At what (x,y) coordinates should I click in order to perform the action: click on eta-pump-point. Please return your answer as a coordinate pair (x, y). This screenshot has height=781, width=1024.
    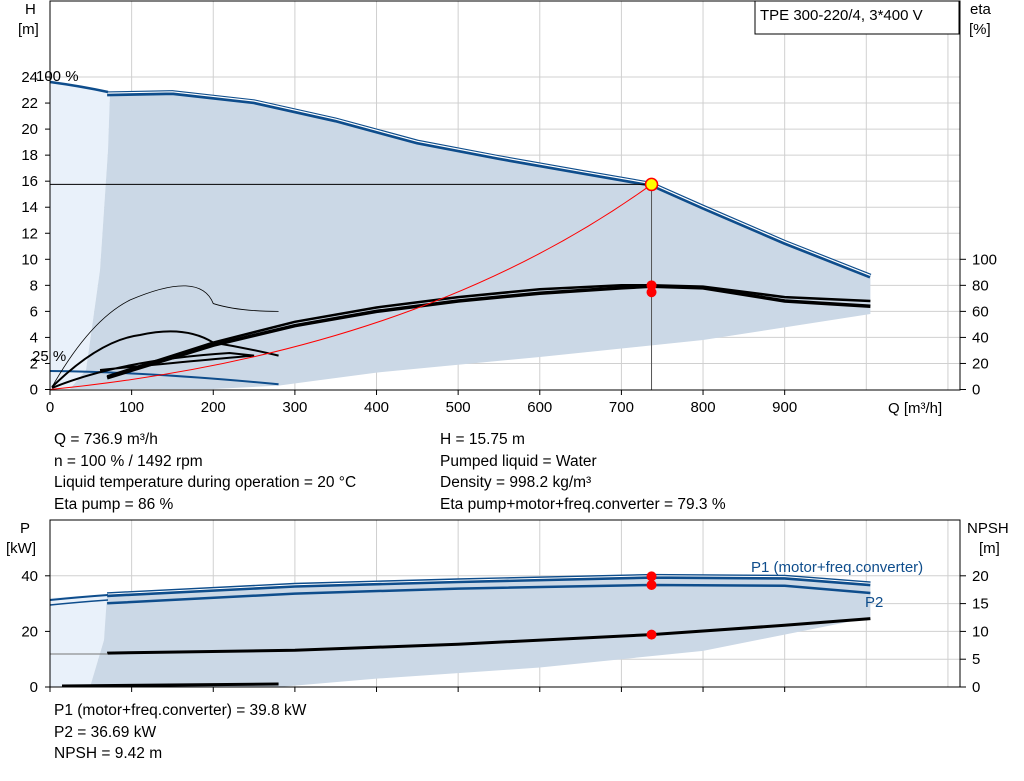
    Looking at the image, I should click on (651, 285).